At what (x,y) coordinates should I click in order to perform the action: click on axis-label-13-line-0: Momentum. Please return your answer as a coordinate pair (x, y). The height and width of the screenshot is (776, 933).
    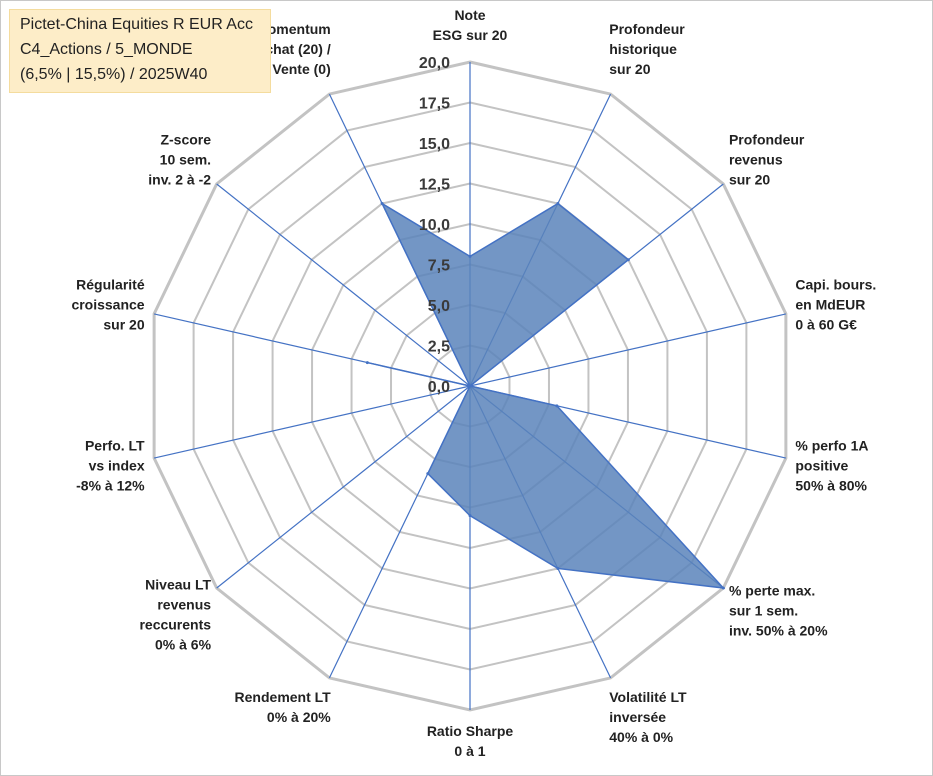
    Looking at the image, I should click on (293, 29).